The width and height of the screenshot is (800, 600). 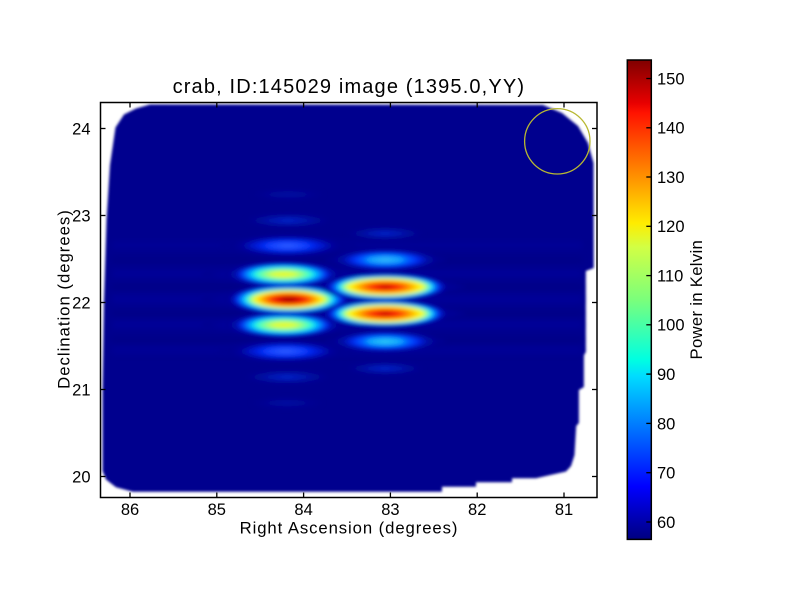 What do you see at coordinates (666, 523) in the screenshot?
I see `svg-text: 60` at bounding box center [666, 523].